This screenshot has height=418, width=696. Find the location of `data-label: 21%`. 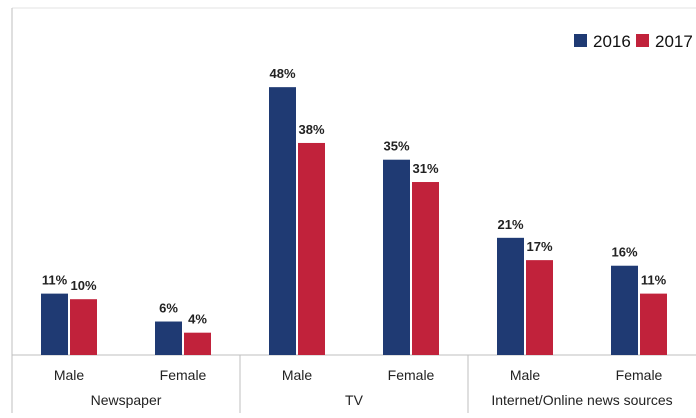

data-label: 21% is located at coordinates (510, 224).